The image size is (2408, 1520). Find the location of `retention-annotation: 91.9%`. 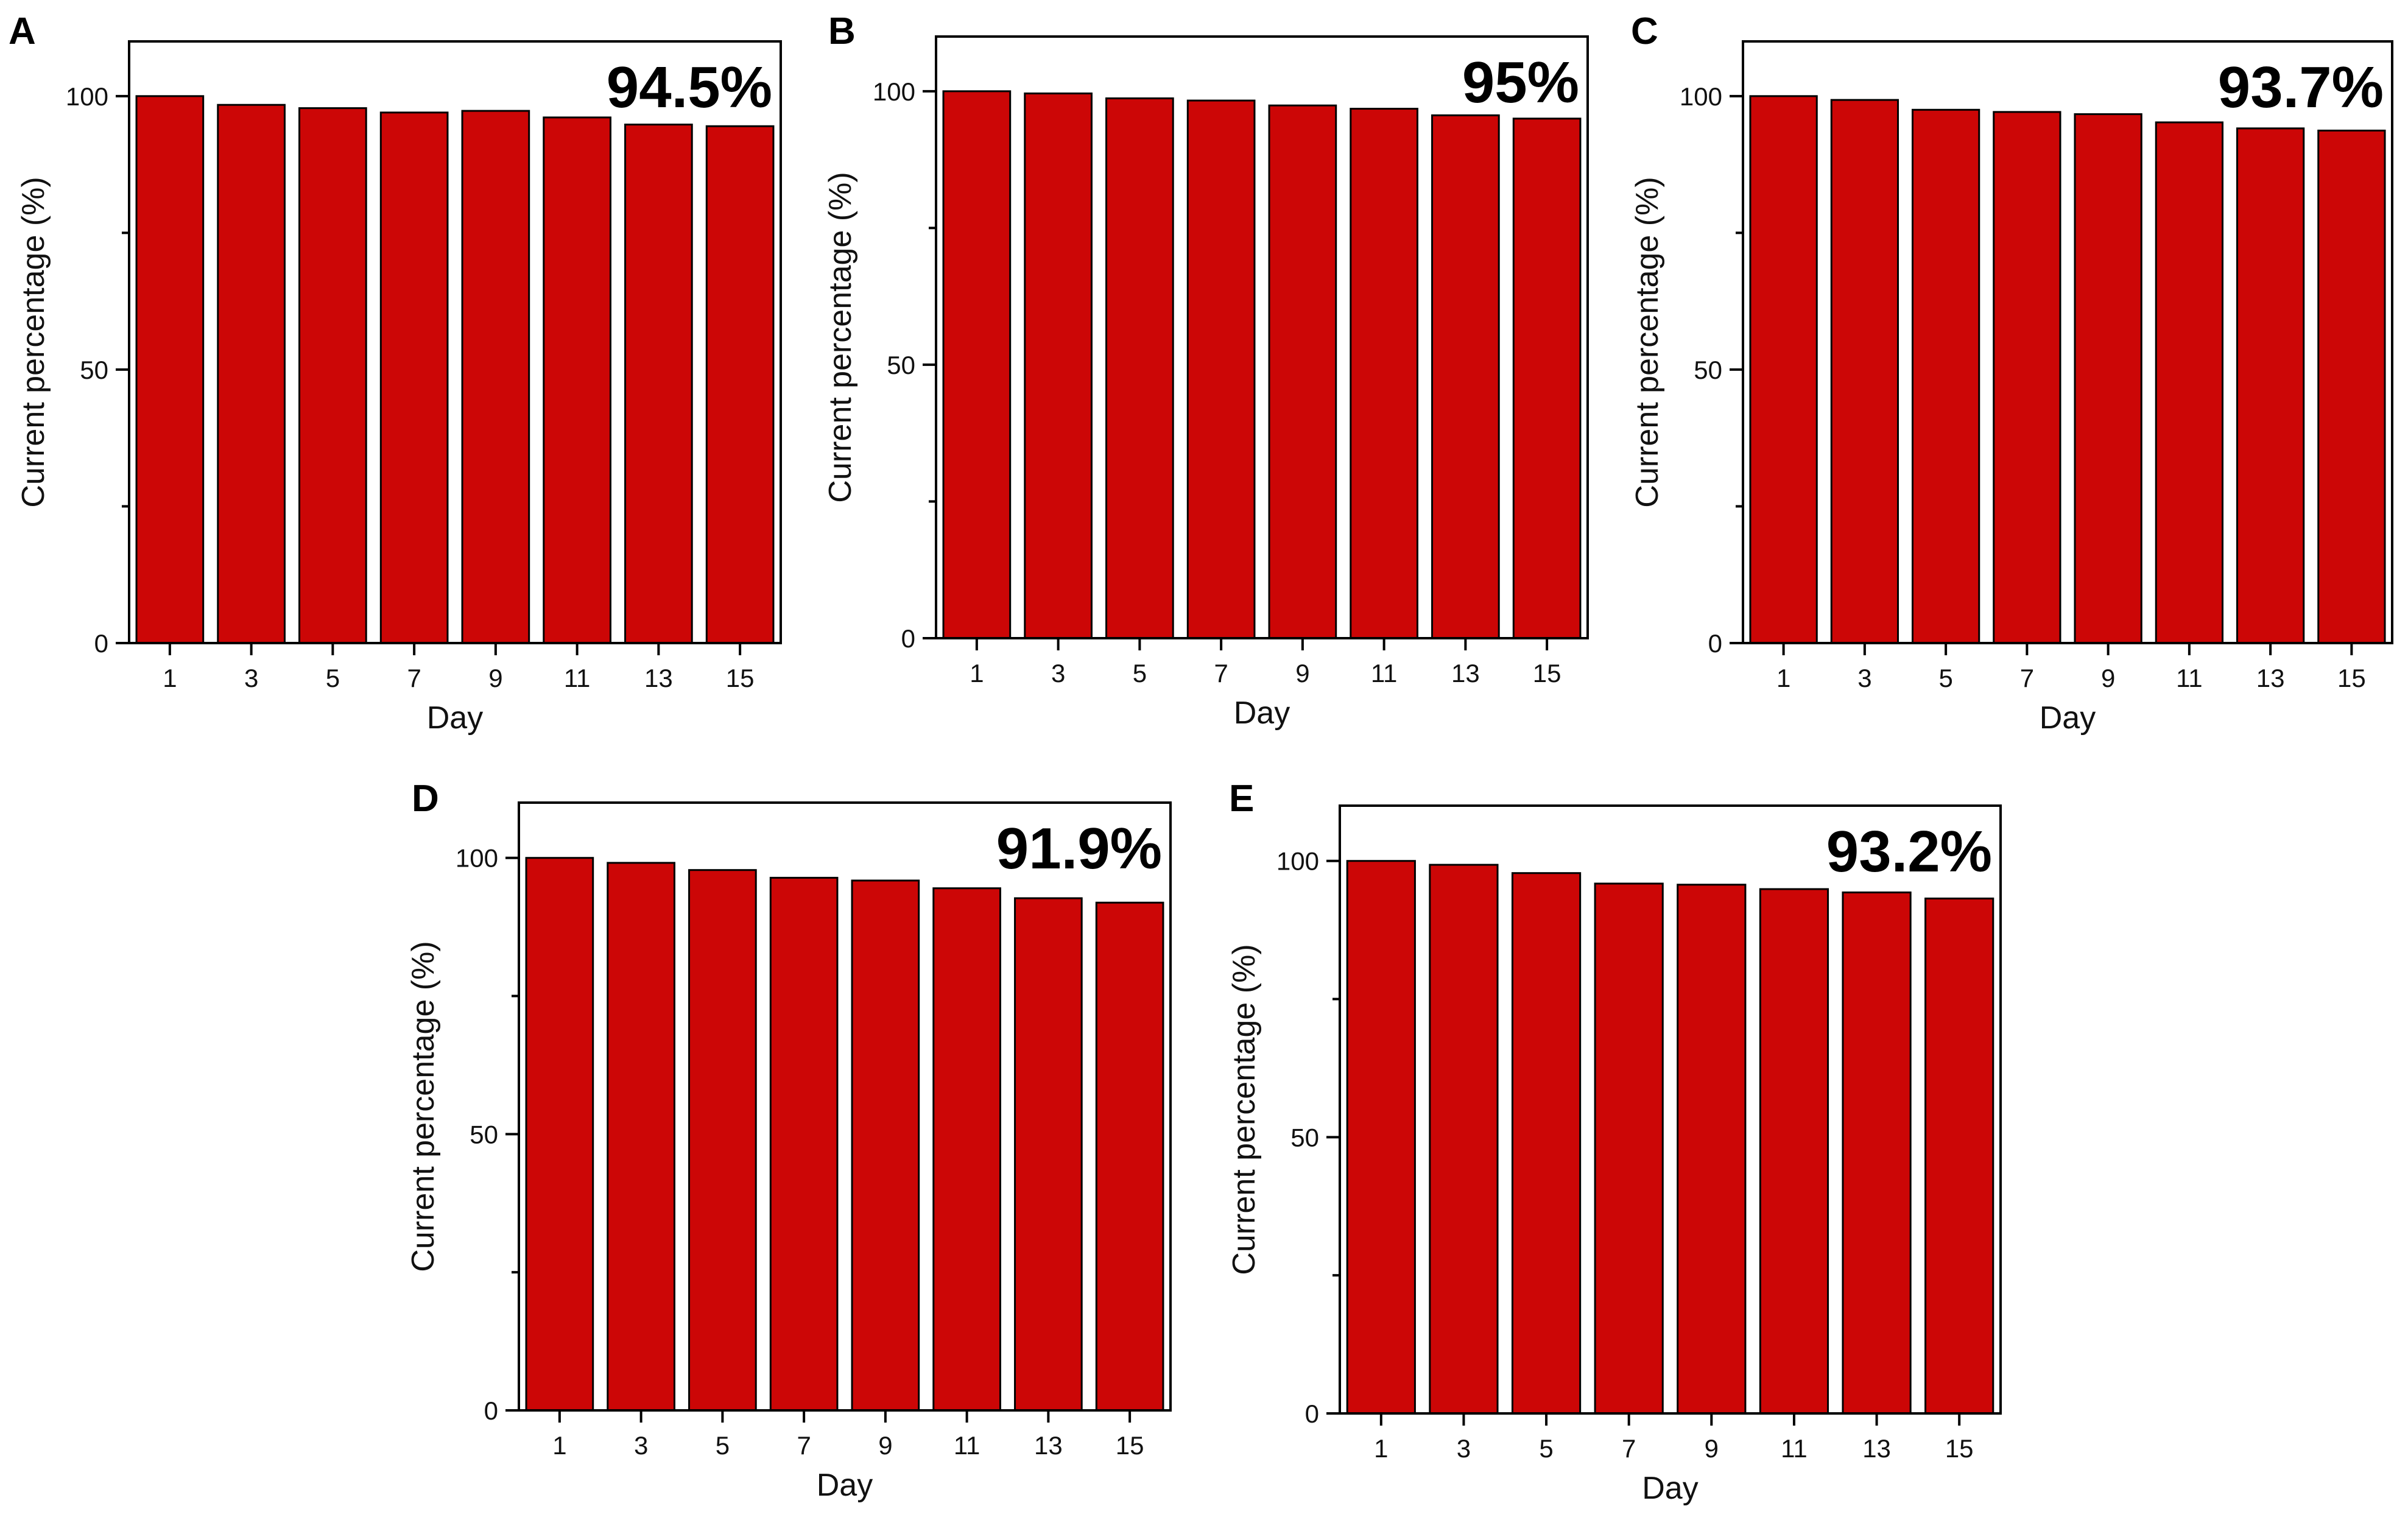

retention-annotation: 91.9% is located at coordinates (1079, 848).